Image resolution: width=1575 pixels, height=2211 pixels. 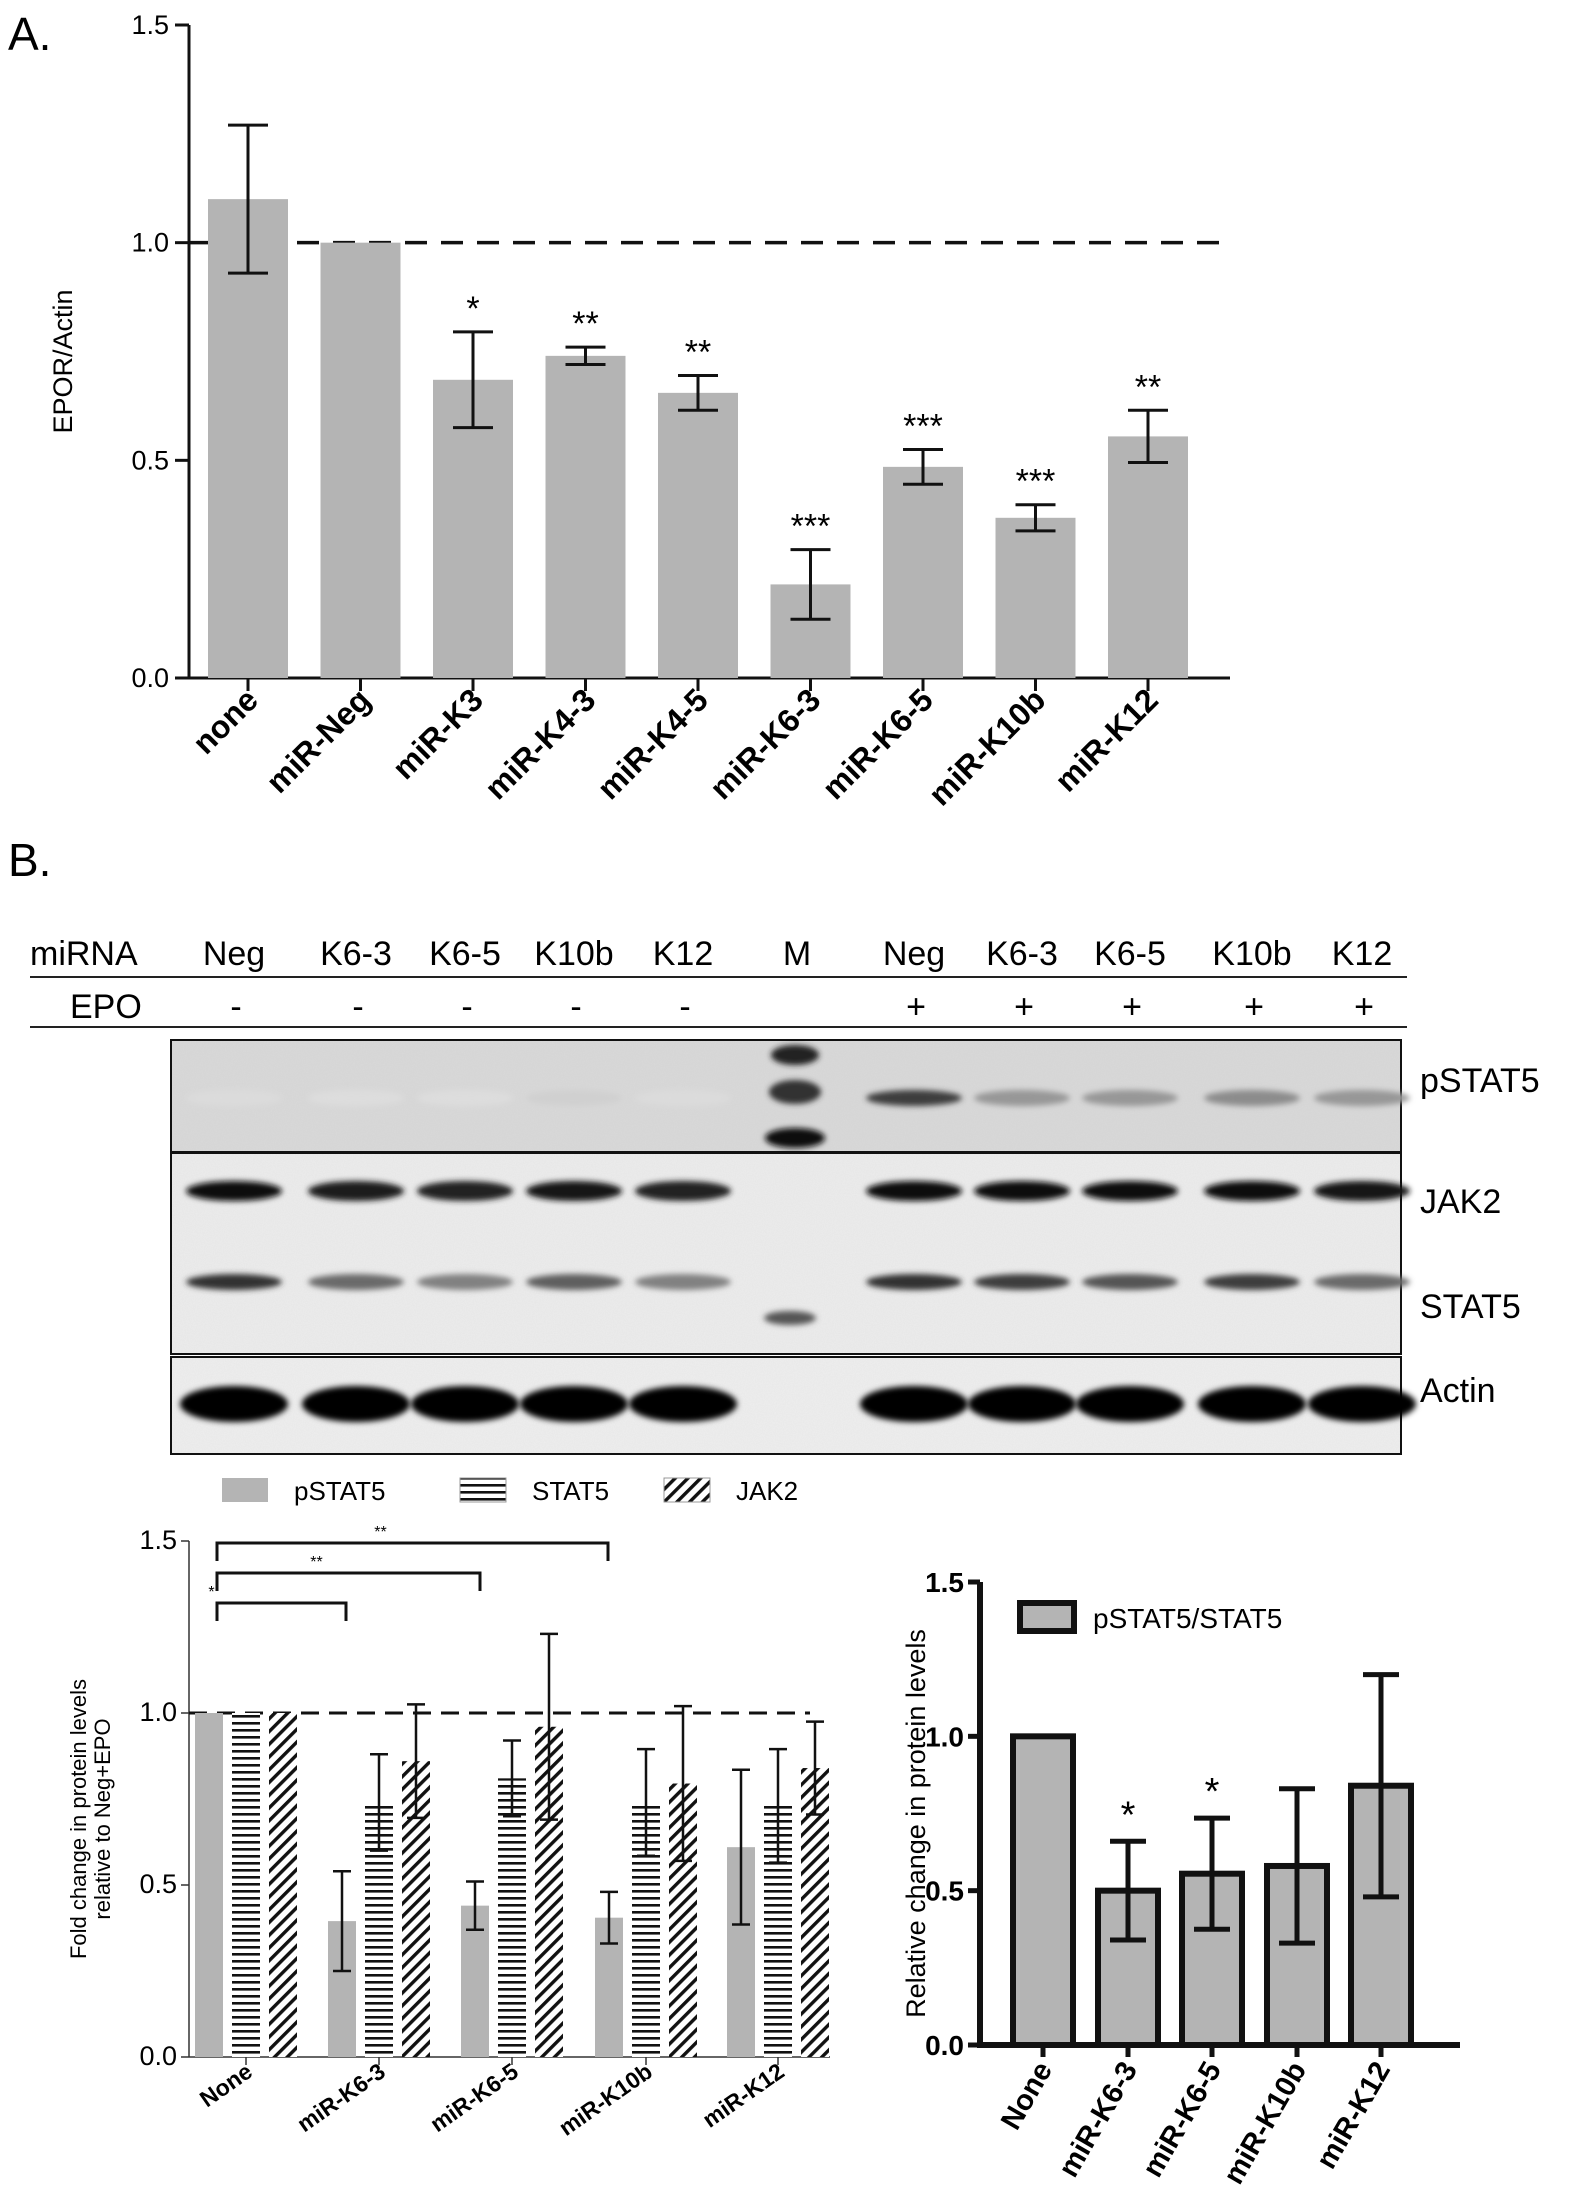 What do you see at coordinates (483, 1490) in the screenshot?
I see `legend-swatch-stat5` at bounding box center [483, 1490].